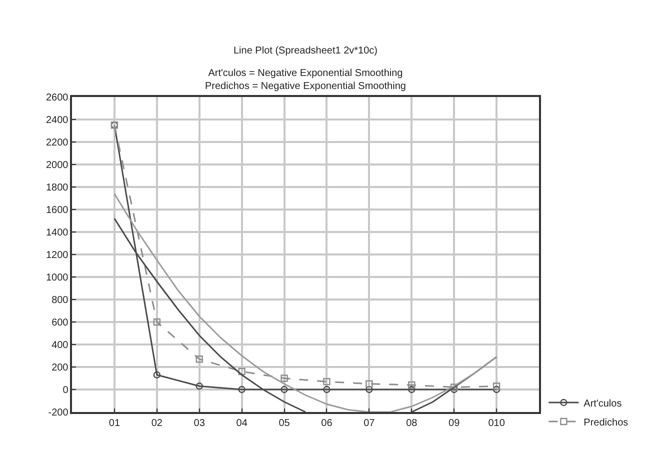 This screenshot has width=648, height=463. Describe the element at coordinates (606, 422) in the screenshot. I see `legend-label: Predichos` at that location.